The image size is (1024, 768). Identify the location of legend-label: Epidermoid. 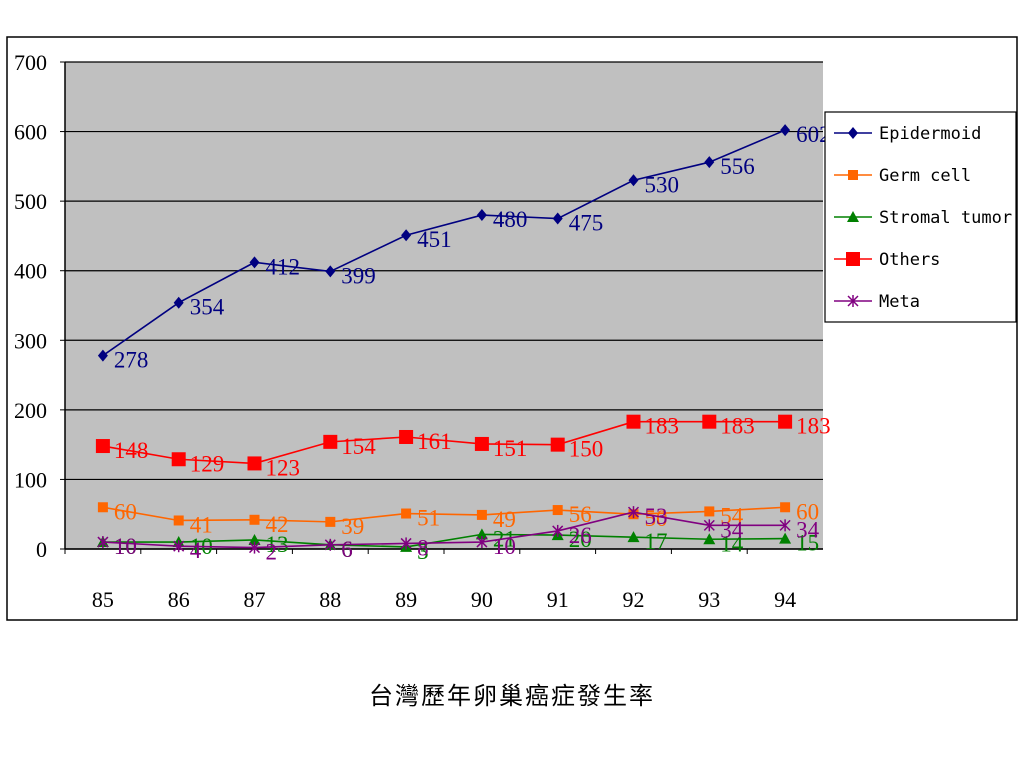
(930, 134).